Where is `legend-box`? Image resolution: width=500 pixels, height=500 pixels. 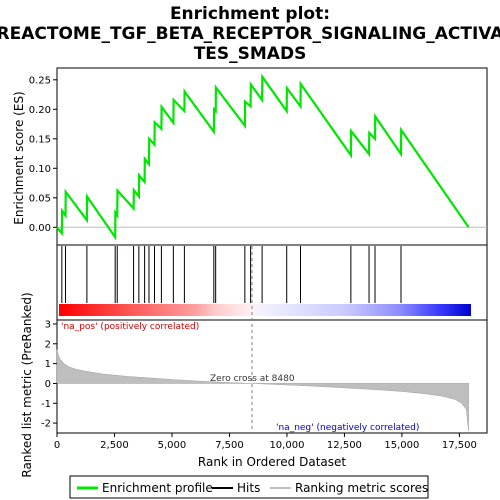 legend-box is located at coordinates (249, 487).